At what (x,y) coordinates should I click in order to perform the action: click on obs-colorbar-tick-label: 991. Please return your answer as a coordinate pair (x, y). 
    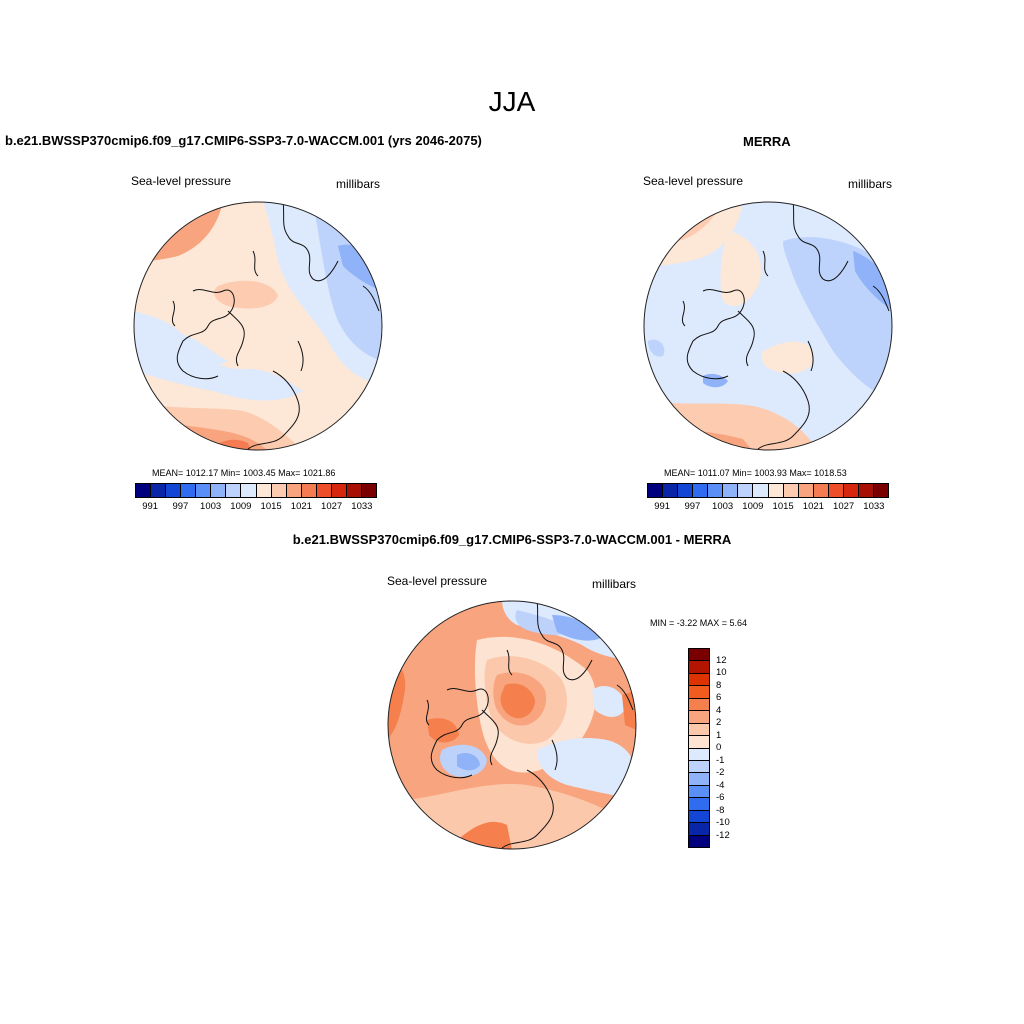
    Looking at the image, I should click on (662, 506).